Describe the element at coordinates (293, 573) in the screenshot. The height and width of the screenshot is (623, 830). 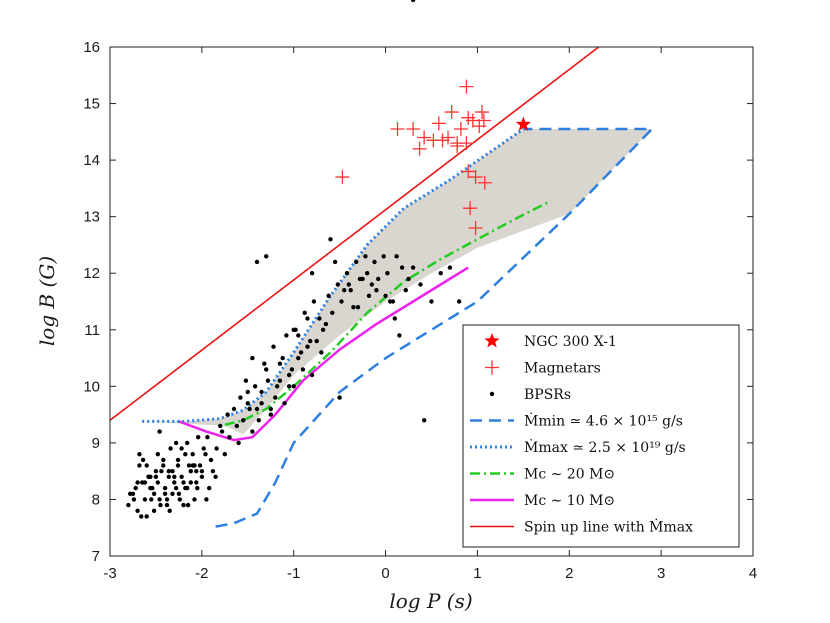
I see `x-tick-label: -1` at that location.